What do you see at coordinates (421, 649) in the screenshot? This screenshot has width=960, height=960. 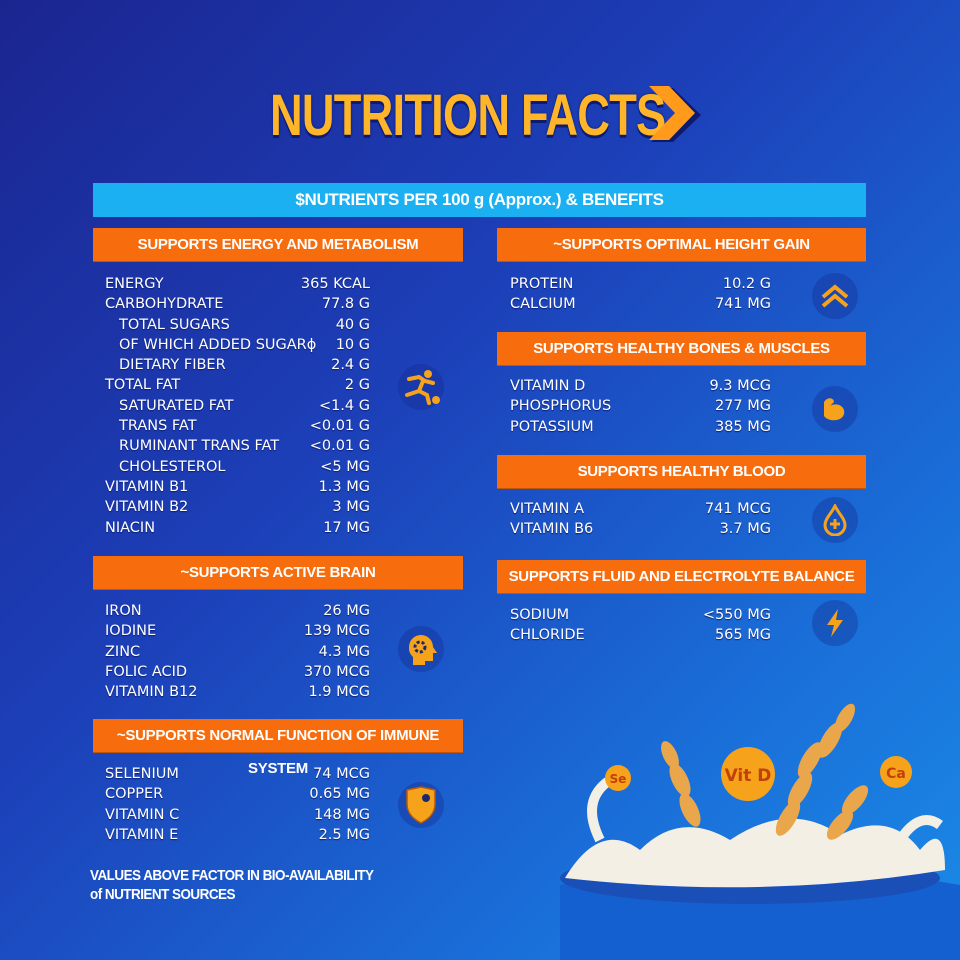 I see `brain-gear-icon` at bounding box center [421, 649].